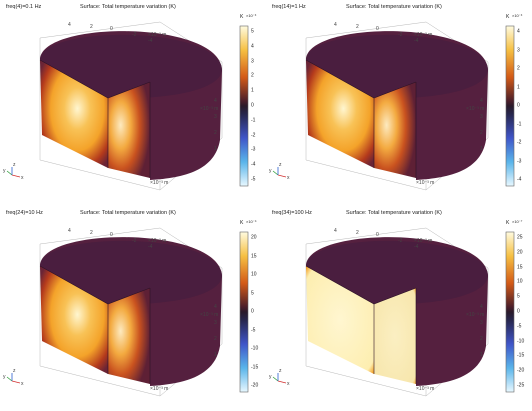 This screenshot has width=532, height=411. I want to click on colorbar-tick-label: -20, so click(255, 385).